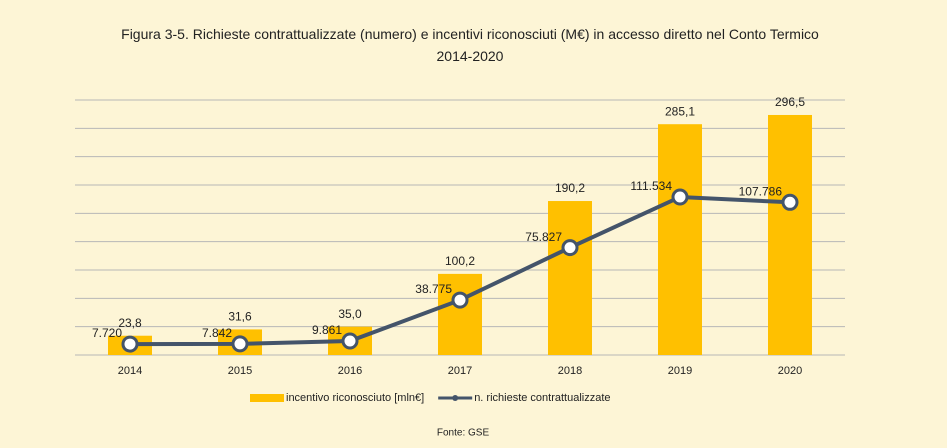 The image size is (947, 448). What do you see at coordinates (680, 371) in the screenshot?
I see `x-tick-label: 2019` at bounding box center [680, 371].